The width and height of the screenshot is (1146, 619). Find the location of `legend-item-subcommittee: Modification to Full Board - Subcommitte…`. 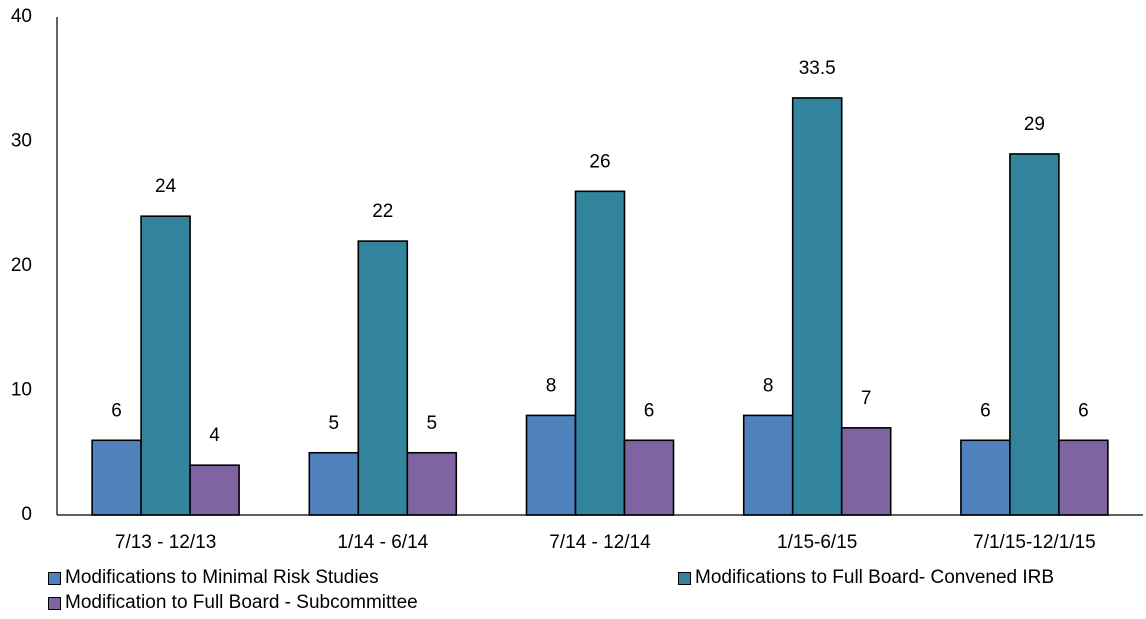

legend-item-subcommittee: Modification to Full Board - Subcommitte… is located at coordinates (233, 603).